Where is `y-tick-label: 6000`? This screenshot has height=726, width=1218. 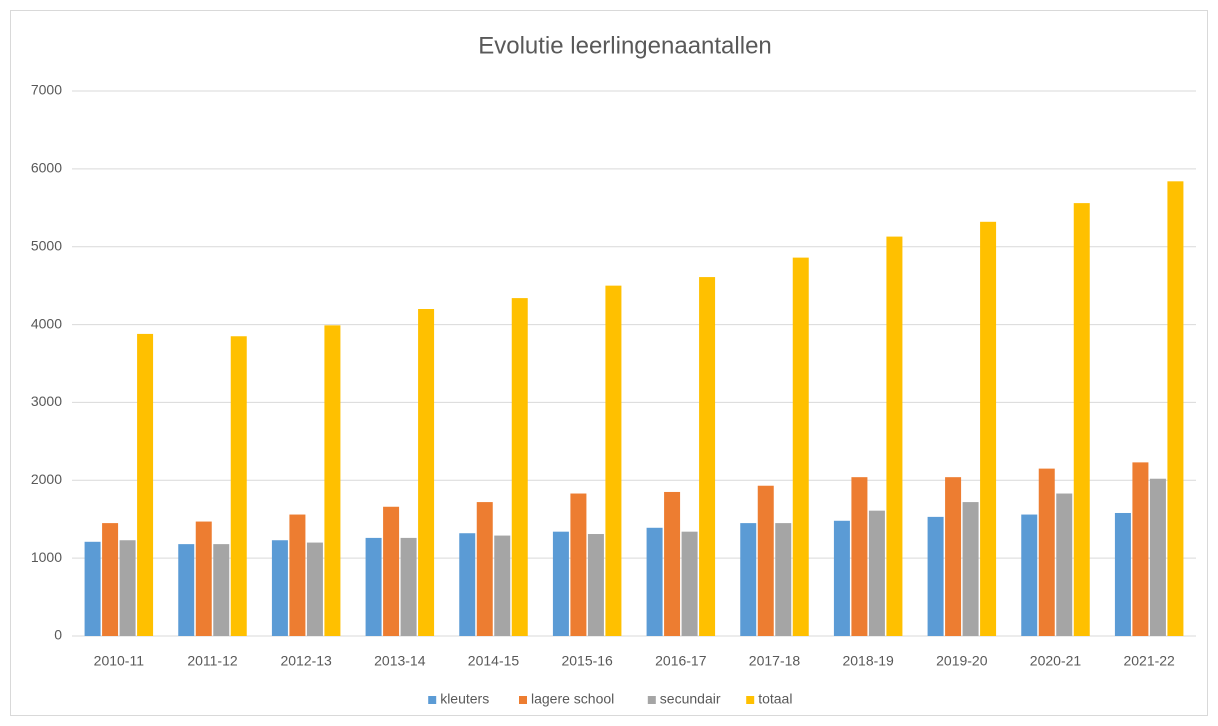
y-tick-label: 6000 is located at coordinates (46, 168).